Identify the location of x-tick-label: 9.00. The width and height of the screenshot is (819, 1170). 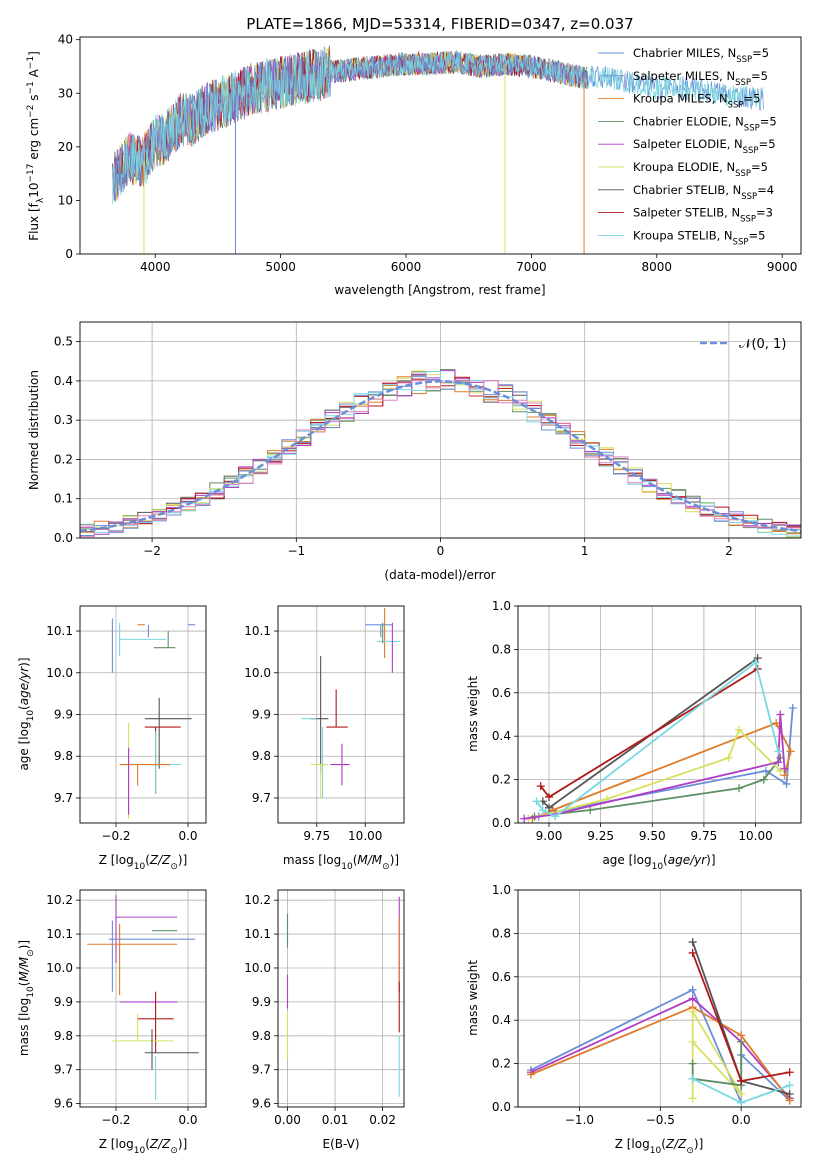
(549, 836).